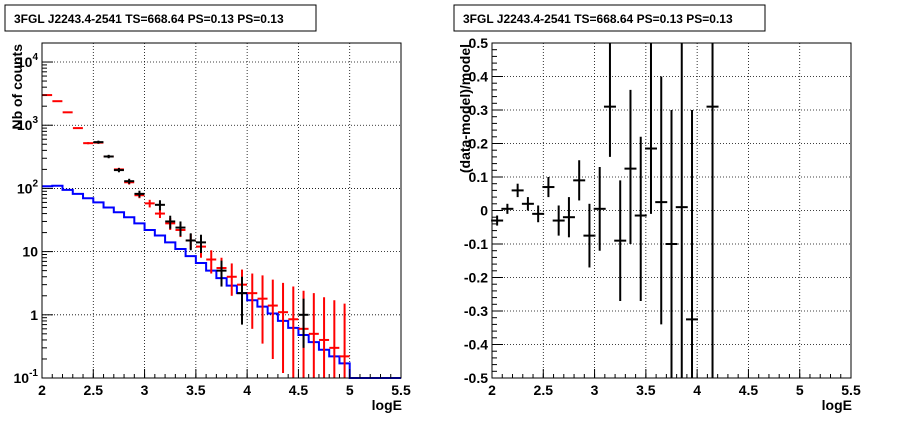  What do you see at coordinates (34, 315) in the screenshot?
I see `left-y-tick-label: 1` at bounding box center [34, 315].